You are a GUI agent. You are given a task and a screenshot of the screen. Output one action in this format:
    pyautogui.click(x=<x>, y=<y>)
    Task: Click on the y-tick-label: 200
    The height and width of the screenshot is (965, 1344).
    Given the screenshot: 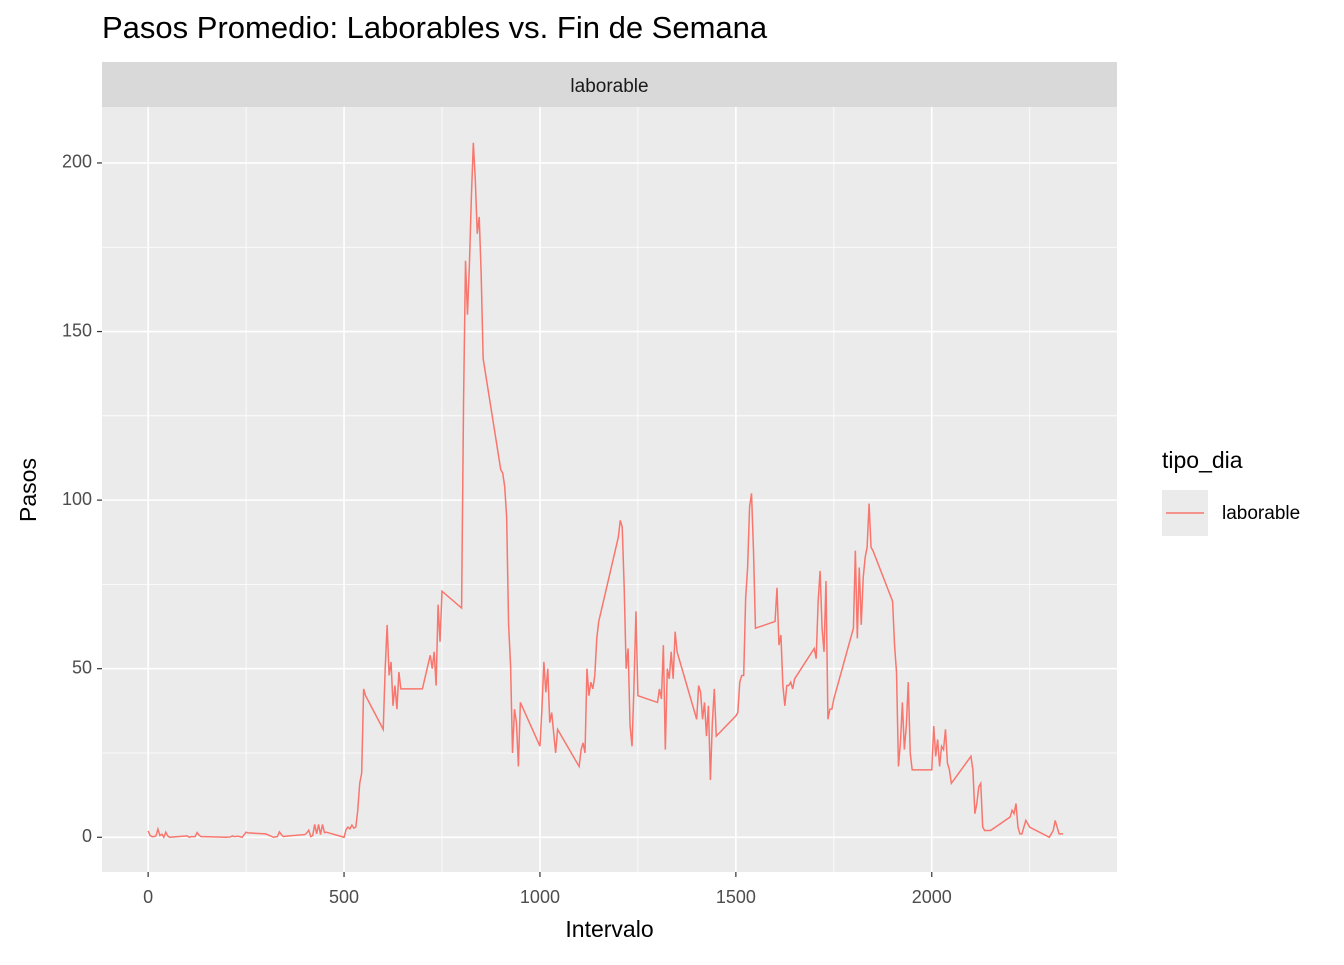 What is the action you would take?
    pyautogui.click(x=77, y=162)
    